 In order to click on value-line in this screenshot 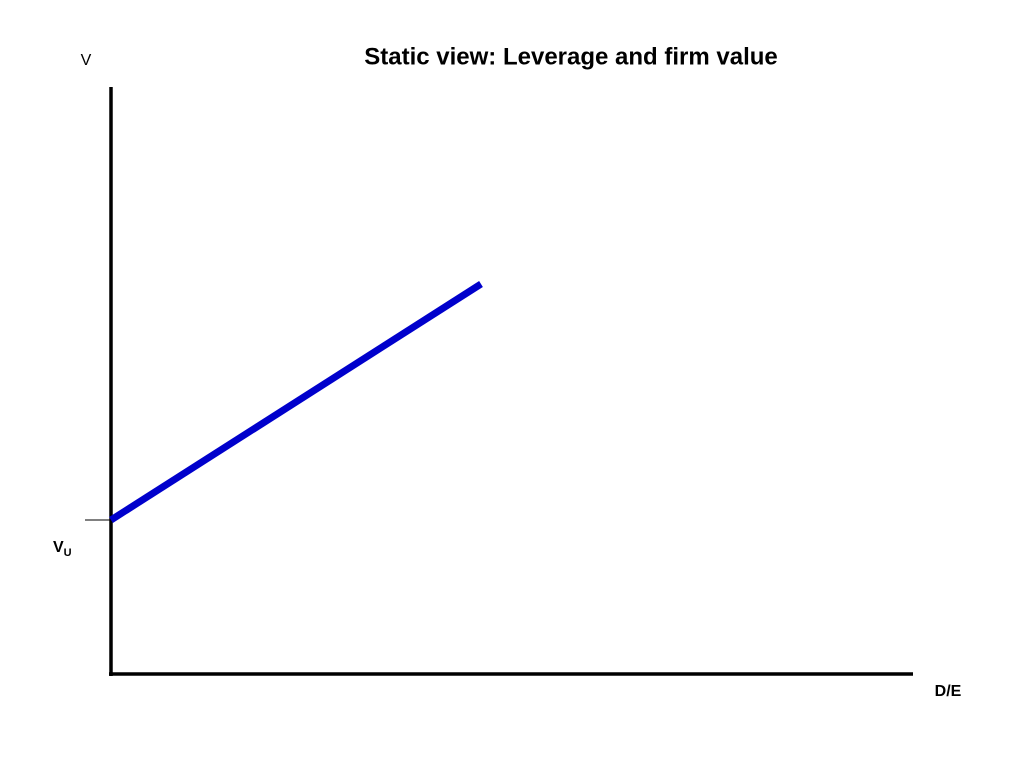, I will do `click(296, 402)`.